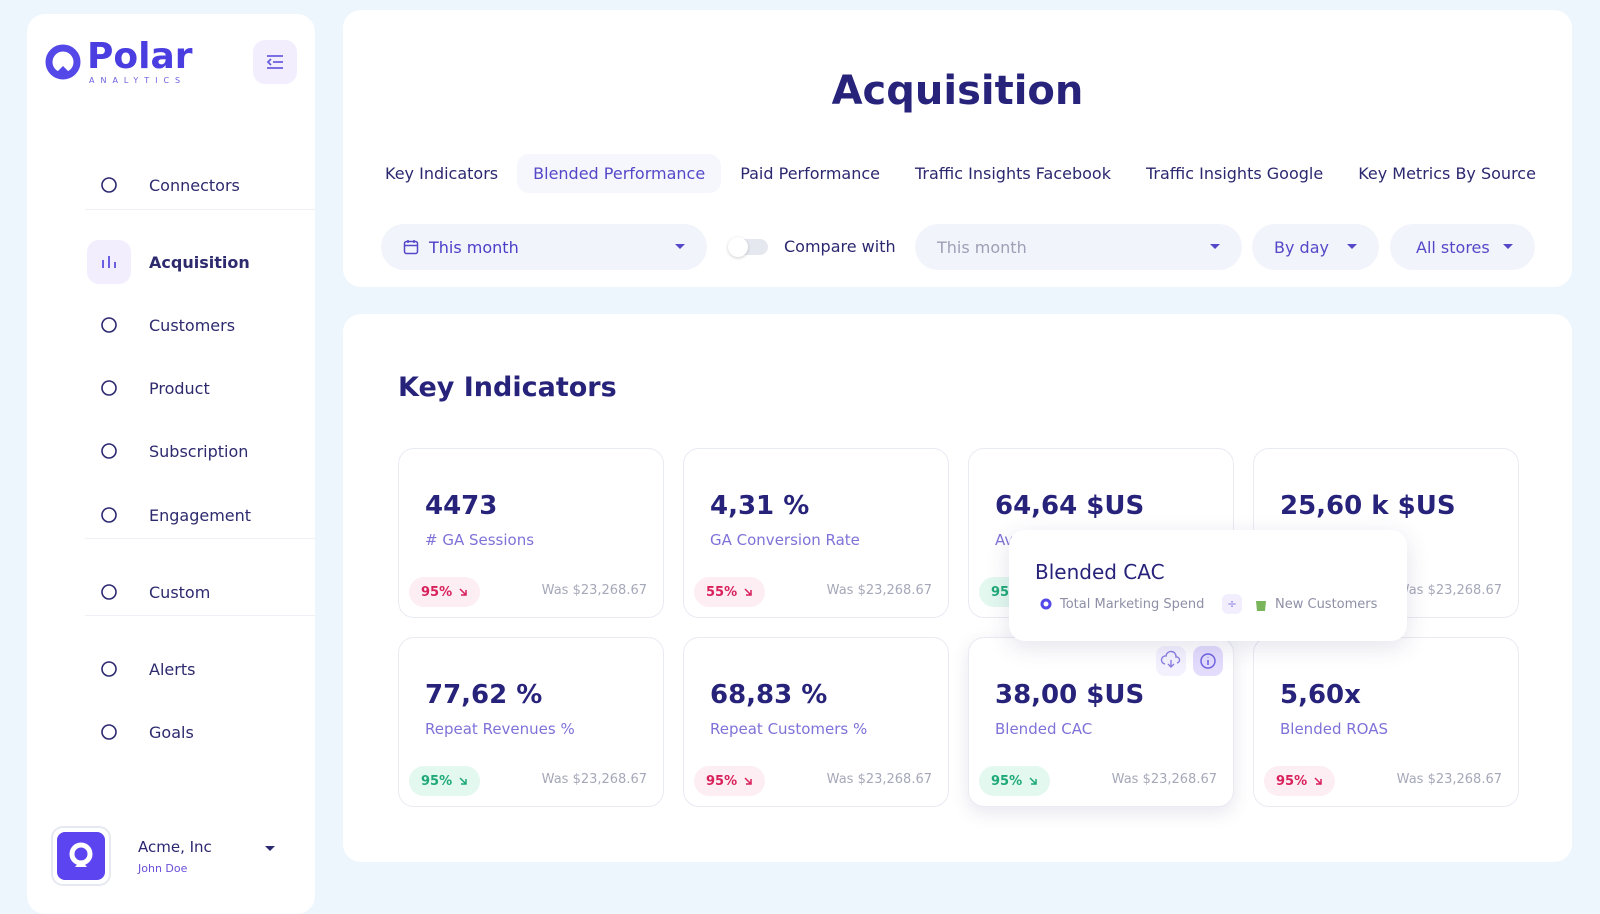  I want to click on tab: Blended Performance, so click(619, 173).